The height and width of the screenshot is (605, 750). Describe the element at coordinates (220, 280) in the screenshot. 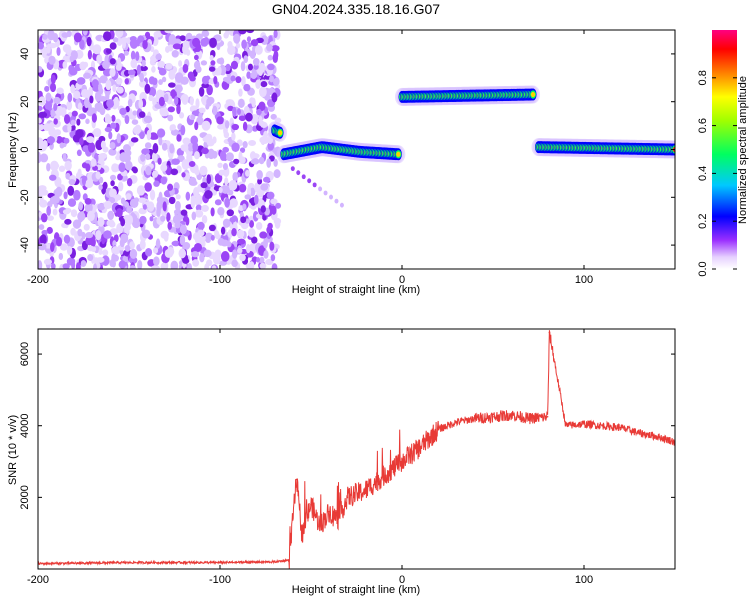

I see `spectrogram-xtick-label: -100` at that location.